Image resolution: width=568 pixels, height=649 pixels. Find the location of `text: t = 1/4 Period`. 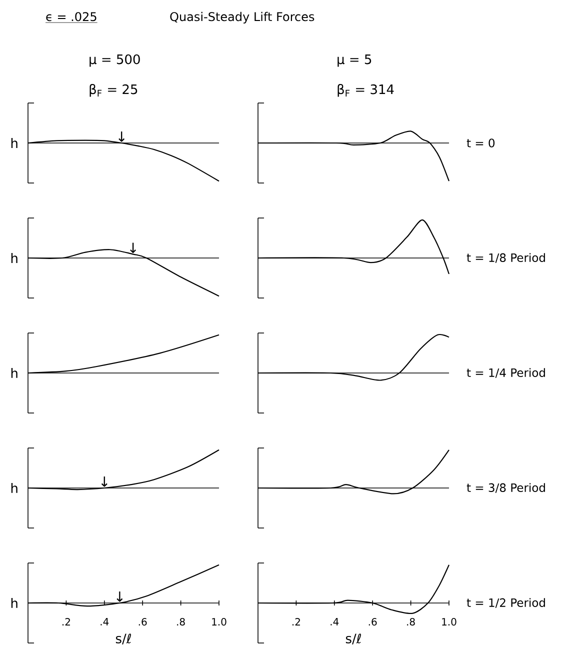

text: t = 1/4 Period is located at coordinates (505, 373).